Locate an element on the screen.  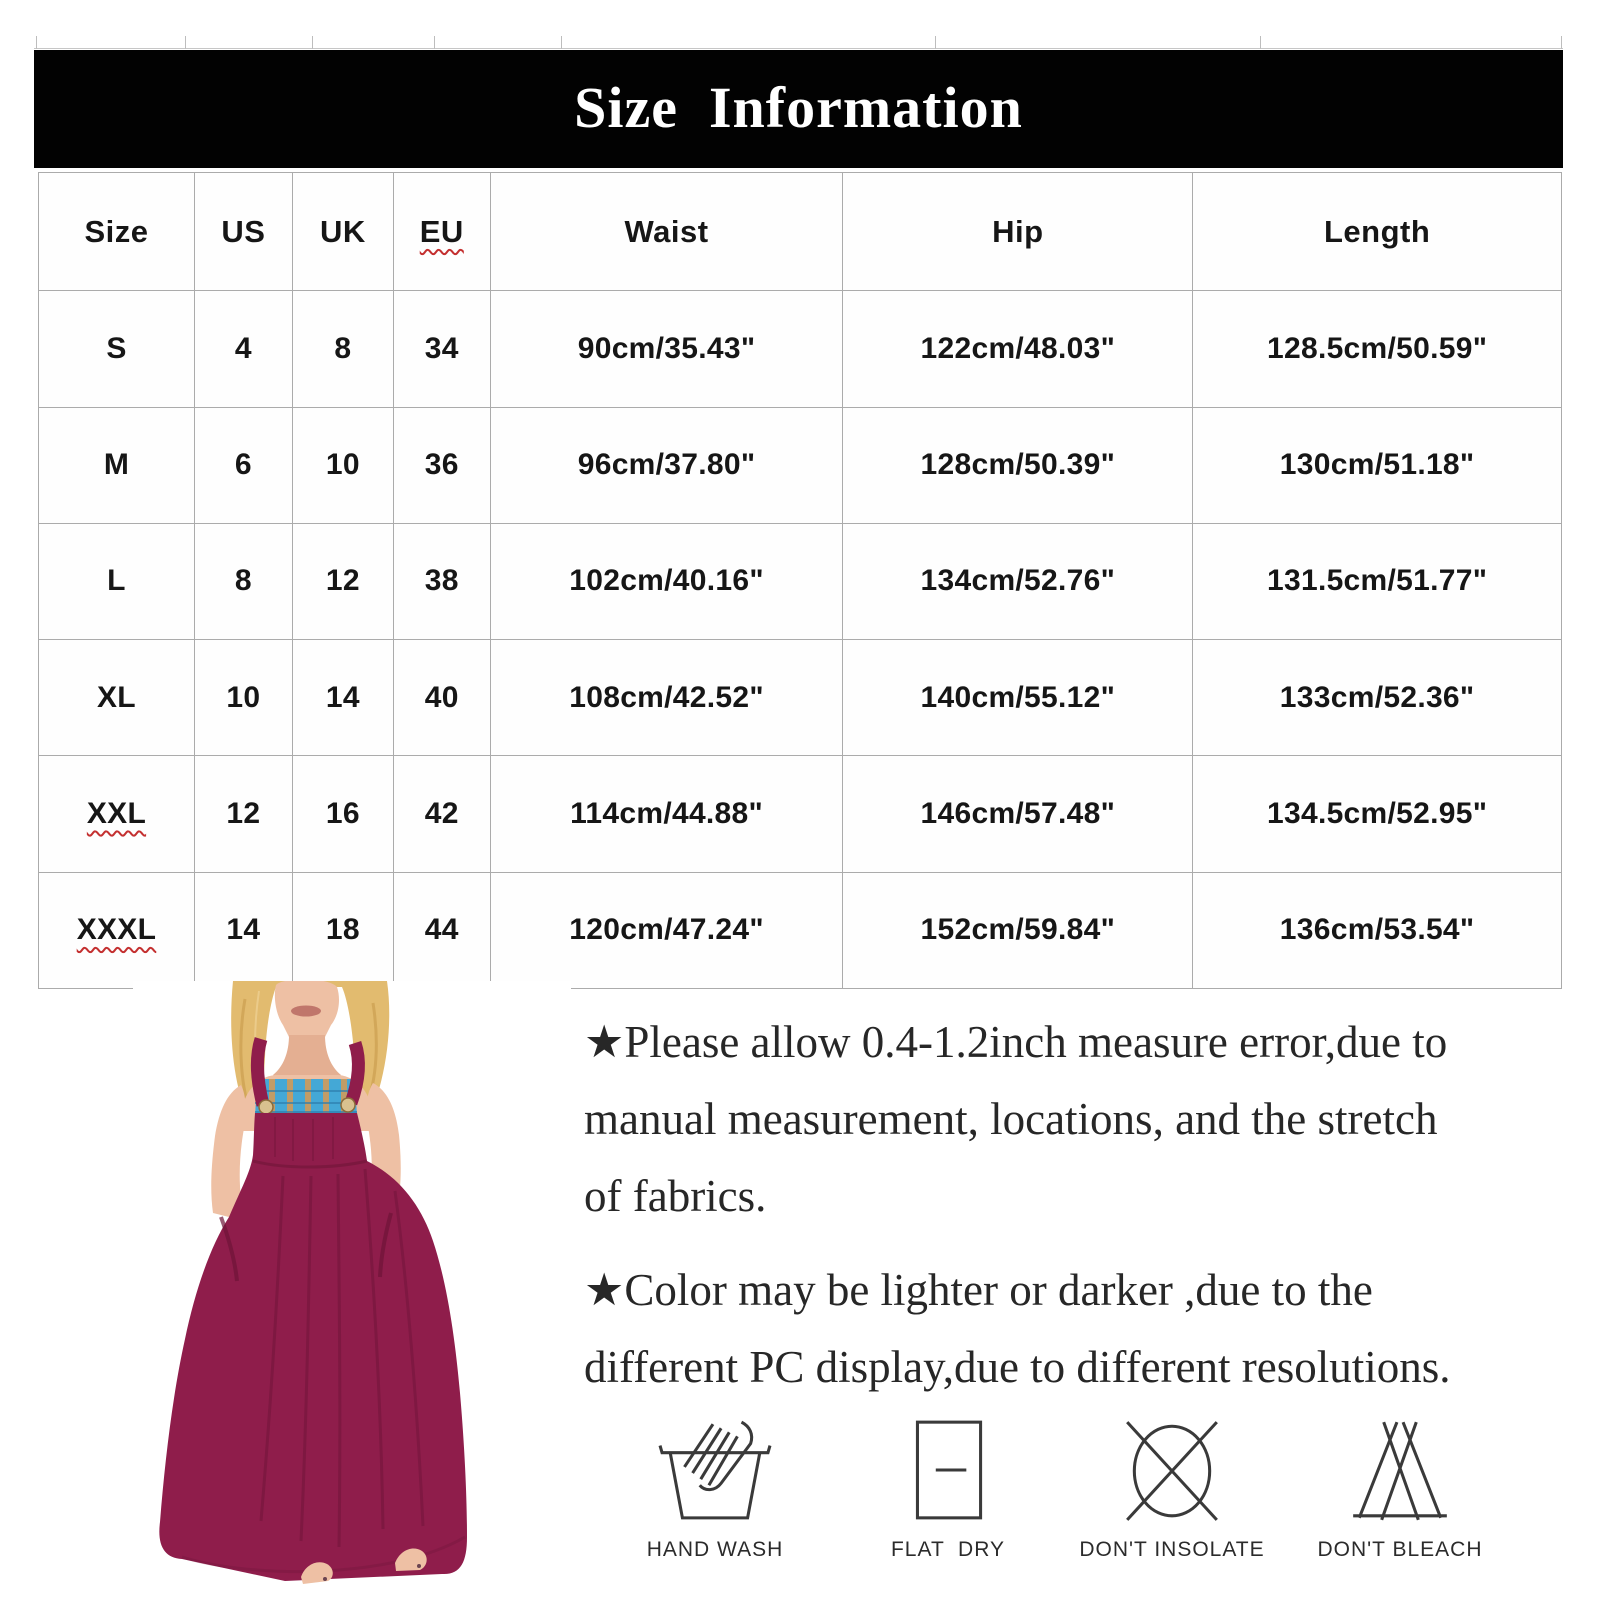
cell-hip: 128cm/50.39" is located at coordinates (1018, 465).